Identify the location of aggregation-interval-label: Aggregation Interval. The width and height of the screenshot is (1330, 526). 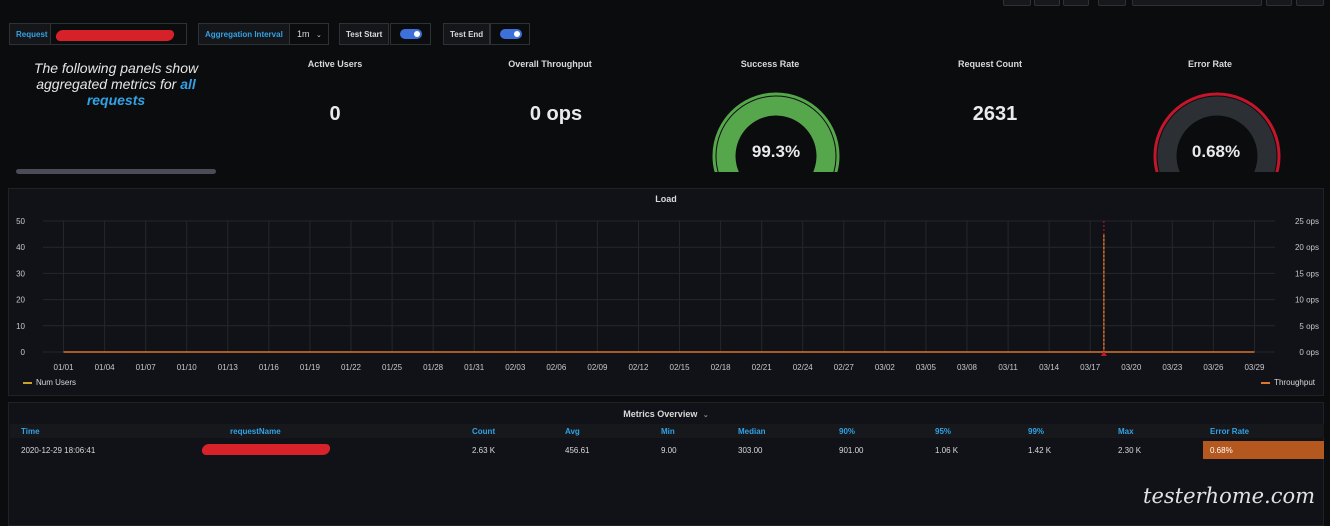
(244, 34).